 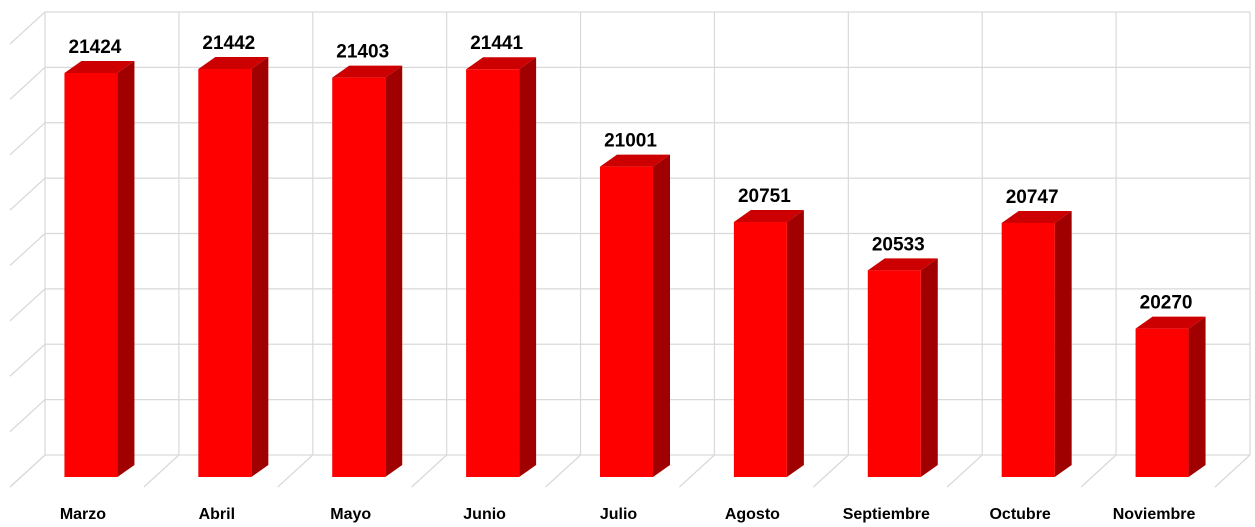 What do you see at coordinates (350, 514) in the screenshot?
I see `x-tick-label: Mayo` at bounding box center [350, 514].